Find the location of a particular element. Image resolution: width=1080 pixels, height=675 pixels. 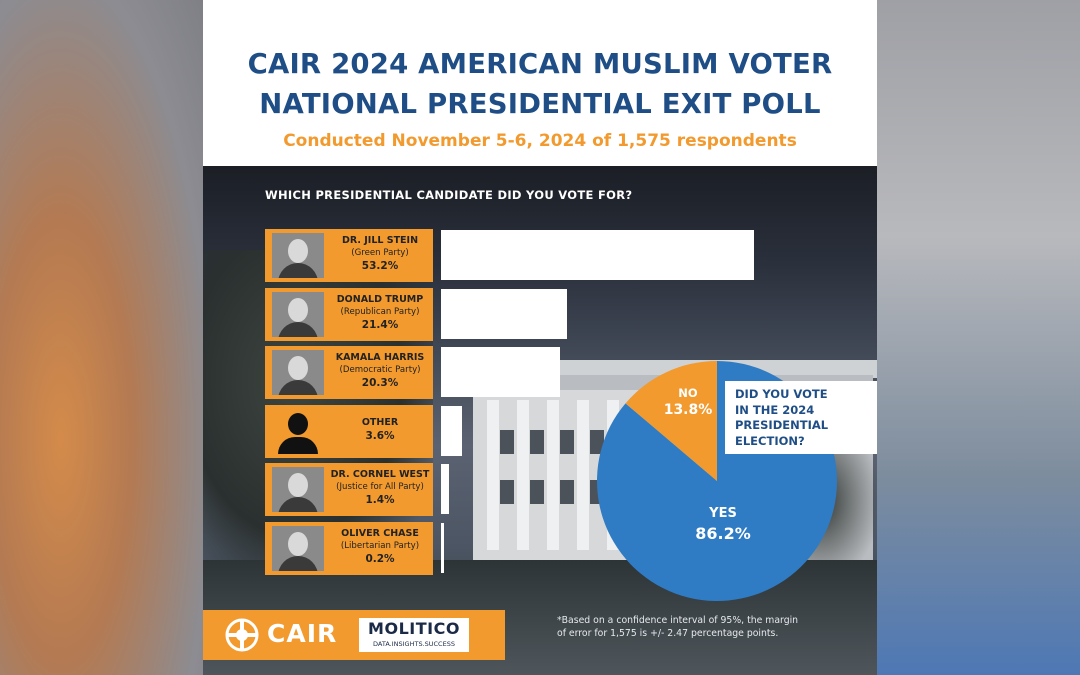

pie-label-yes-value: 86.2% is located at coordinates (723, 533).